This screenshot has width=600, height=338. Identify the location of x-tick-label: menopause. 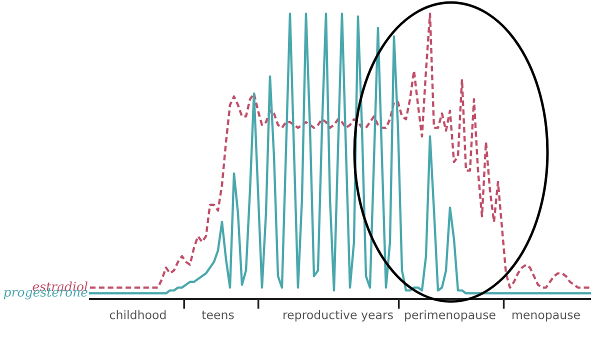
(546, 317).